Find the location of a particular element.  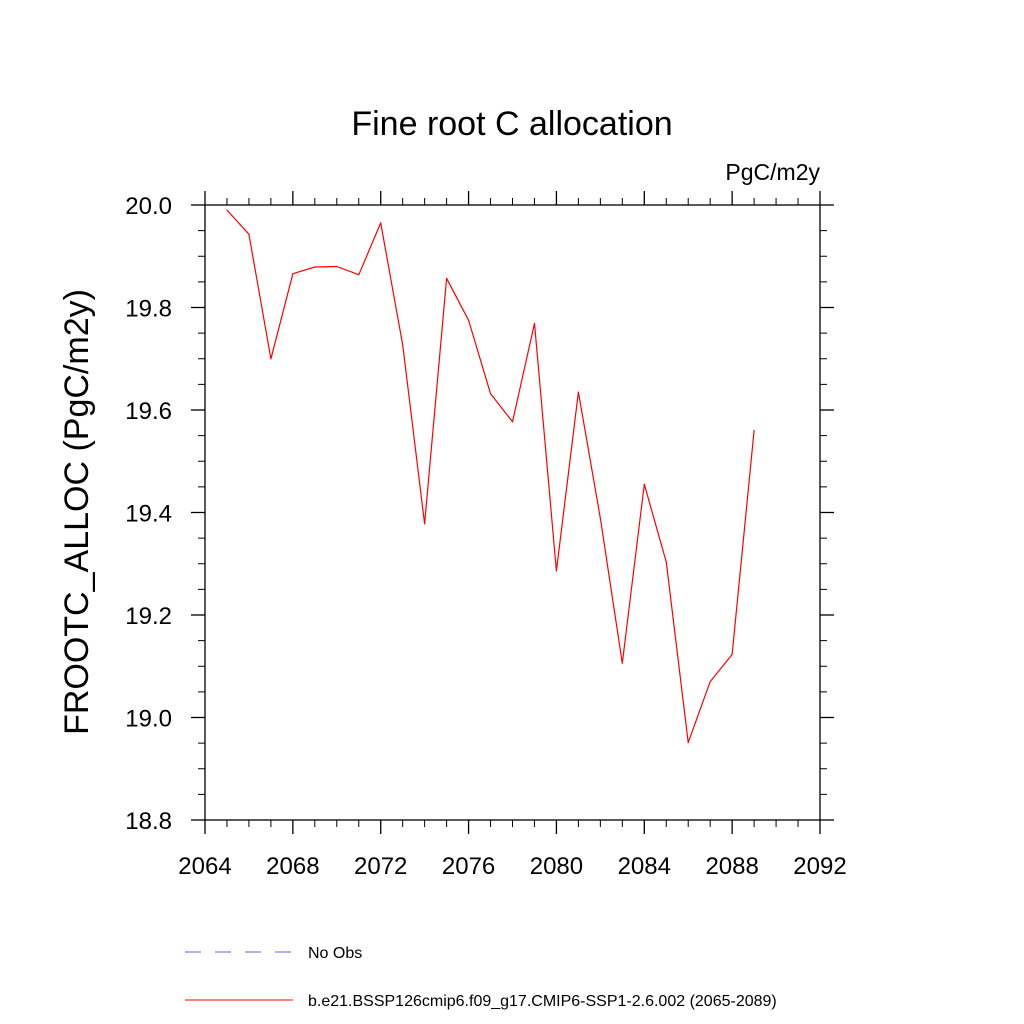

y-tick-label: 18.8 is located at coordinates (148, 821).